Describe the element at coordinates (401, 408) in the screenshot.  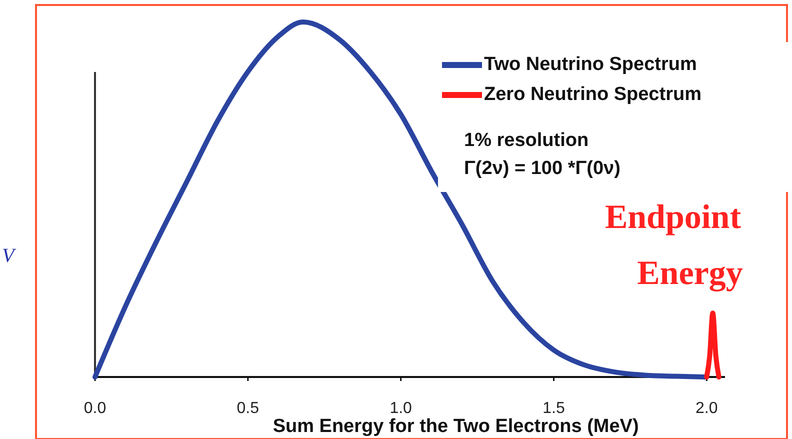
I see `x-tick-label: 1.0` at that location.